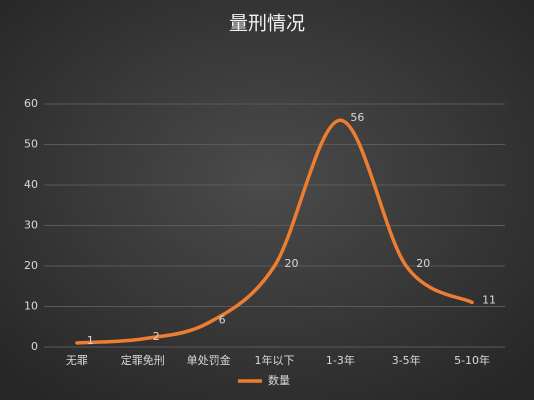 This screenshot has height=400, width=534. What do you see at coordinates (143, 360) in the screenshot?
I see `x-tick-label: 定罪免刑` at bounding box center [143, 360].